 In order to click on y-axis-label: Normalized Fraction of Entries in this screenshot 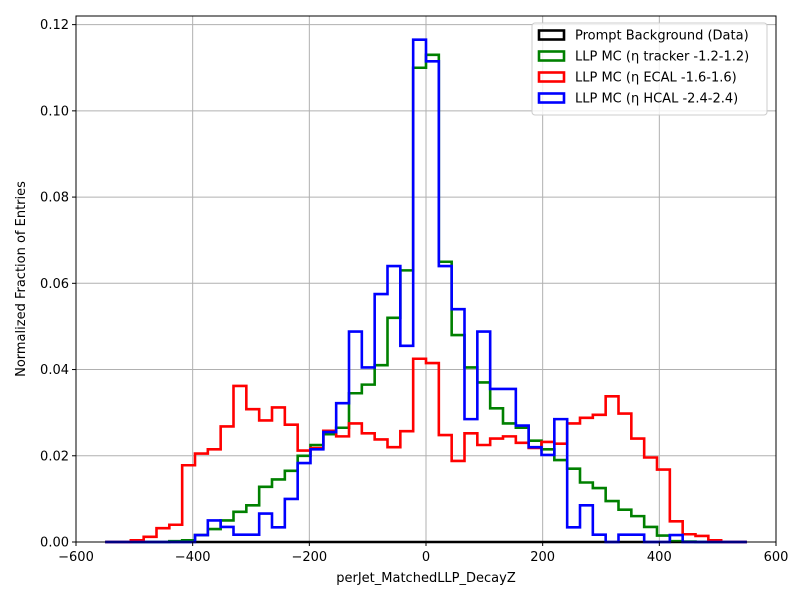, I will do `click(21, 279)`.